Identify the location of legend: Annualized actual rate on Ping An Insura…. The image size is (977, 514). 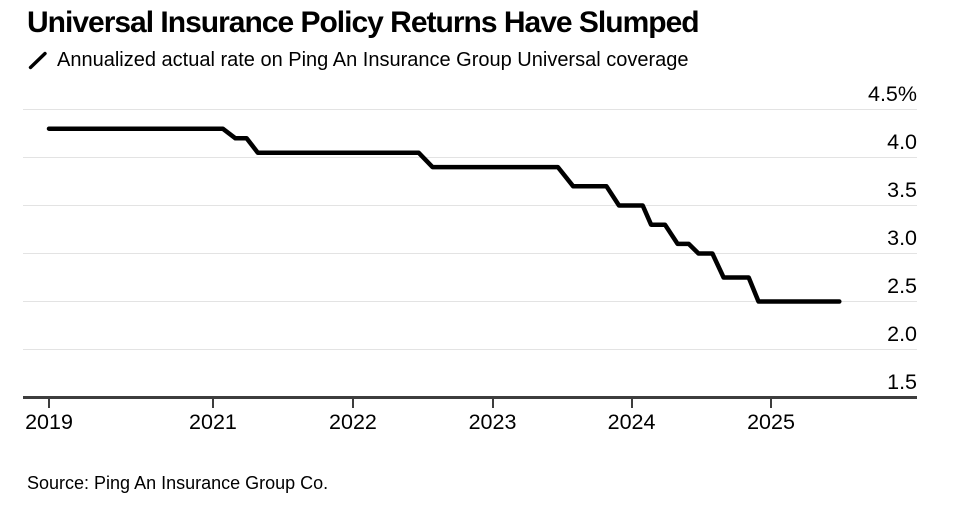
(358, 60).